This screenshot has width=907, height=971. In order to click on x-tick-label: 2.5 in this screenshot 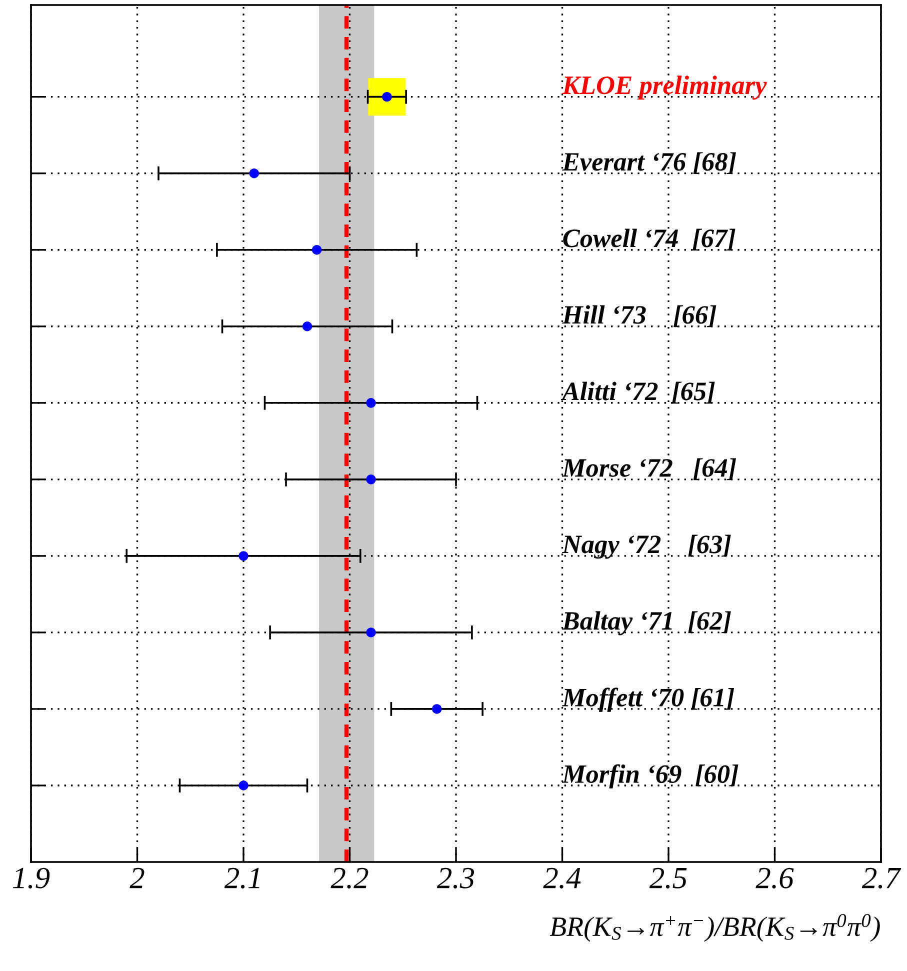, I will do `click(668, 878)`.